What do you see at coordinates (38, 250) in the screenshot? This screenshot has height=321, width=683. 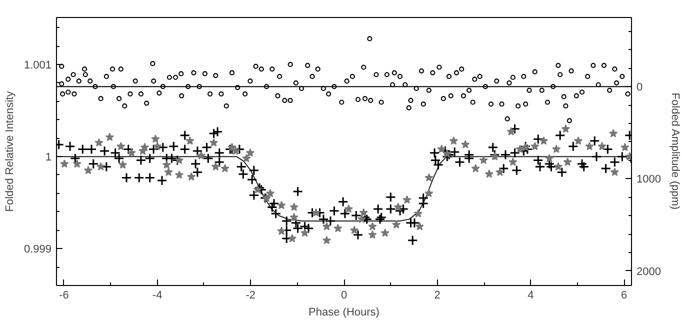 I see `y-tick-label: 0.999` at bounding box center [38, 250].